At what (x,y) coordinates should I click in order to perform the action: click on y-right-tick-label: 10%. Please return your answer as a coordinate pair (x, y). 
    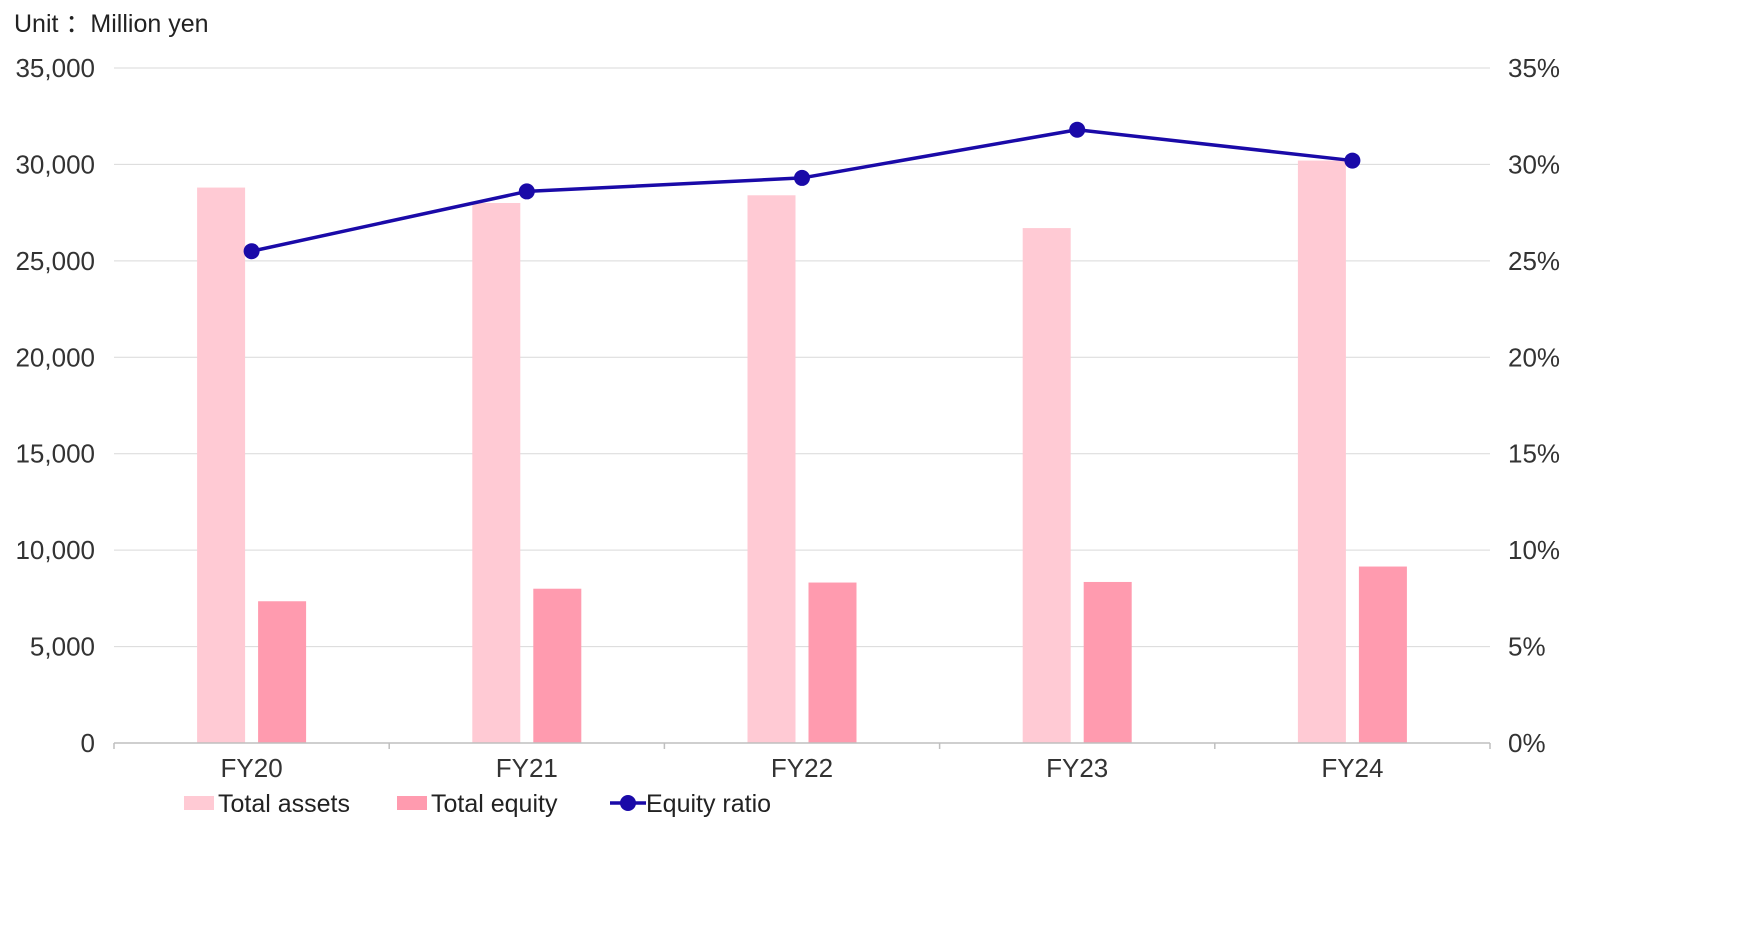
    Looking at the image, I should click on (1534, 550).